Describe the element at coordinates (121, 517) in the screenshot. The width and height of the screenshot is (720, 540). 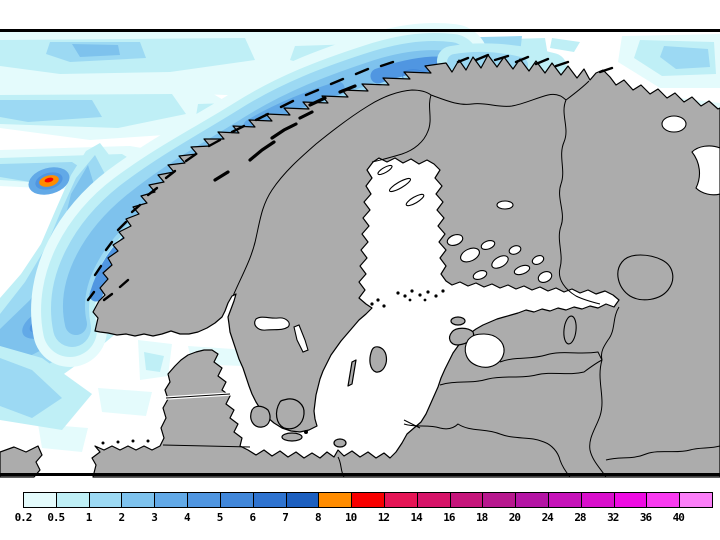
I see `legend-tick-2: 2` at that location.